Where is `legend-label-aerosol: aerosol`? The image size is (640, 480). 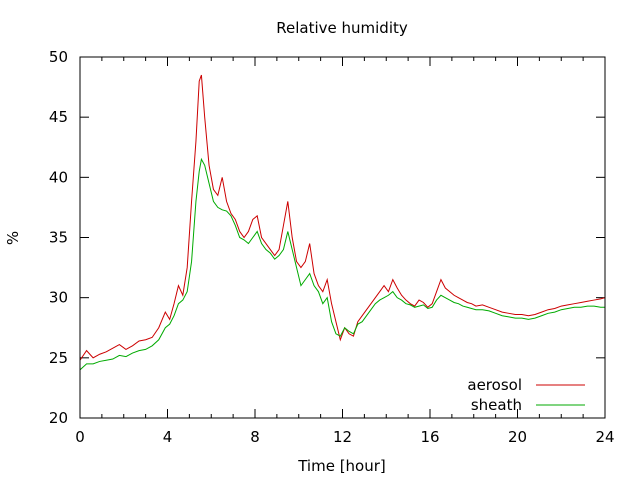
legend-label-aerosol: aerosol is located at coordinates (494, 385).